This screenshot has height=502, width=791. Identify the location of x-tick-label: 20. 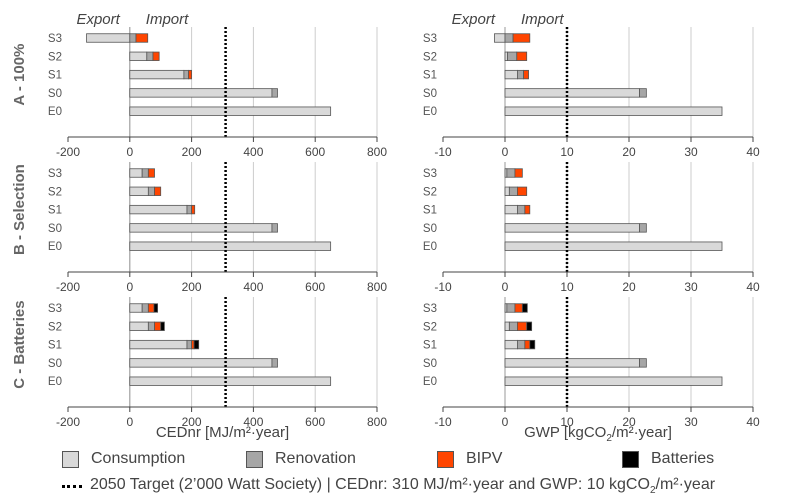
(629, 422).